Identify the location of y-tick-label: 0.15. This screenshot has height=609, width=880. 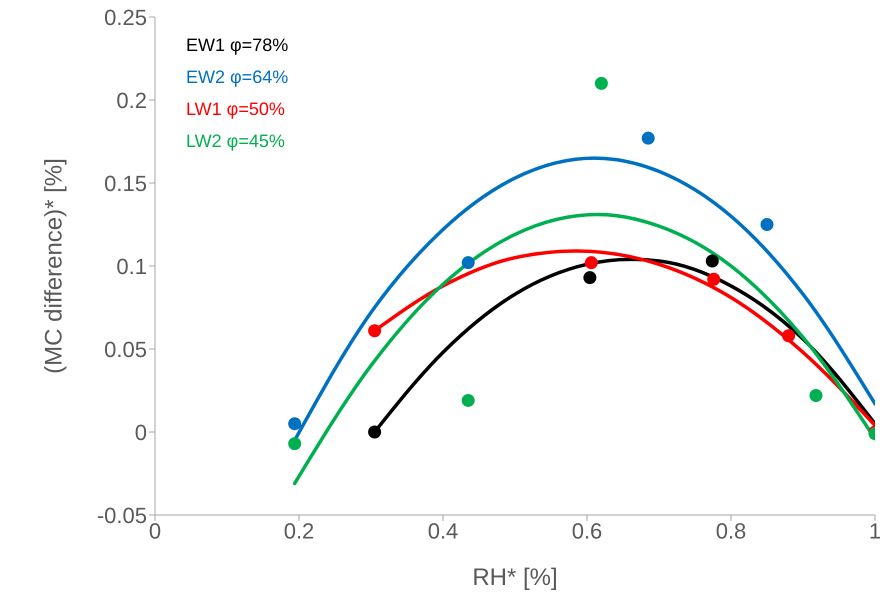
(125, 183).